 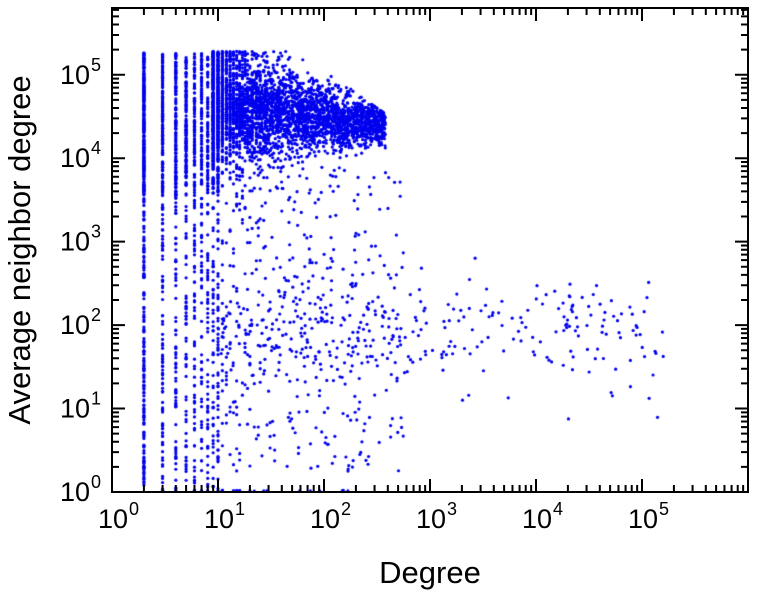 What do you see at coordinates (330, 516) in the screenshot?
I see `x-tick-label: 10²` at bounding box center [330, 516].